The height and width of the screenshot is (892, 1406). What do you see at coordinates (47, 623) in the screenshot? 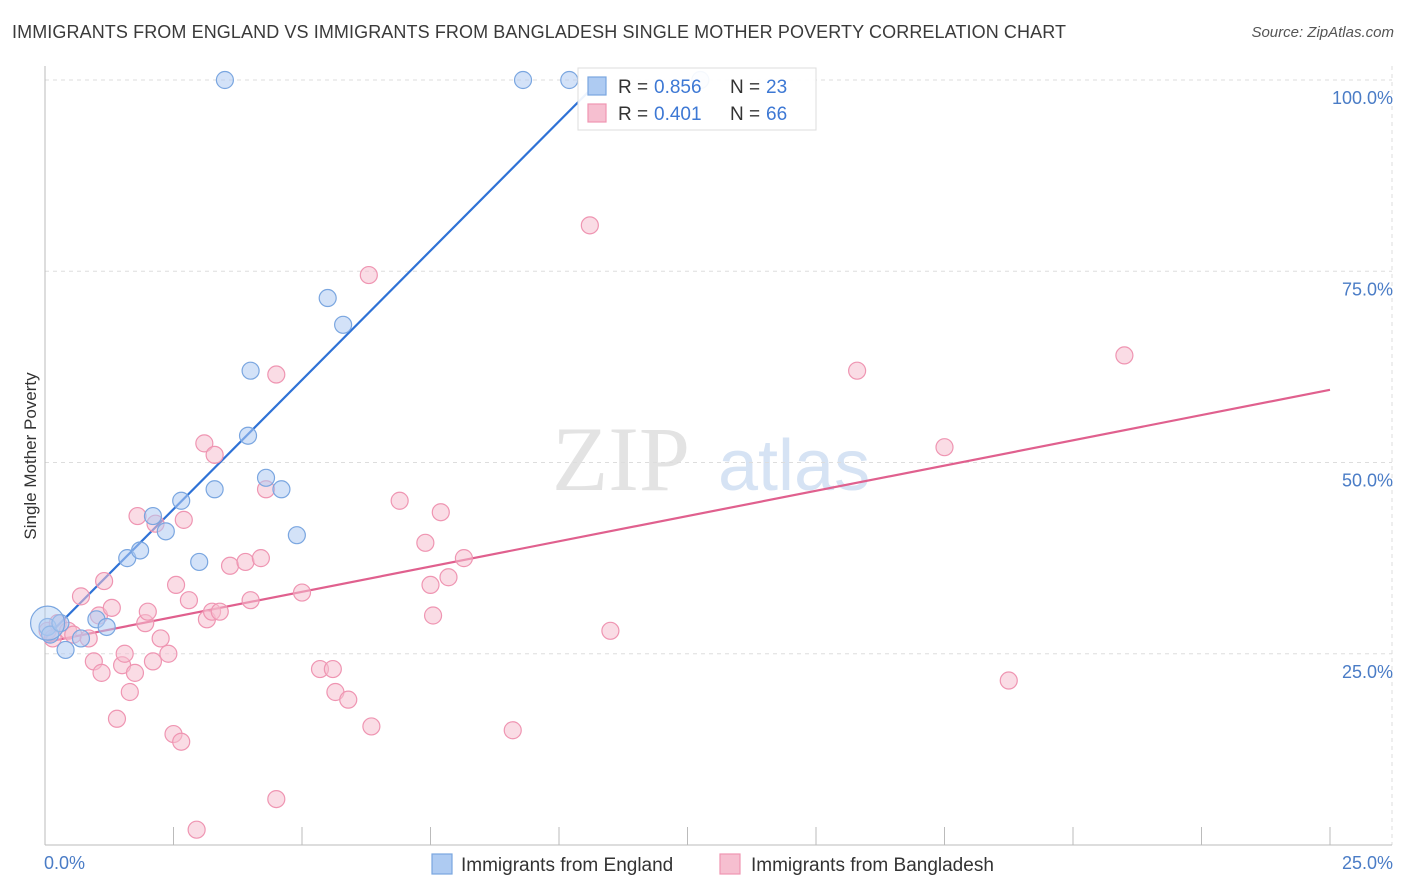
I see `england-cluster-point` at bounding box center [47, 623].